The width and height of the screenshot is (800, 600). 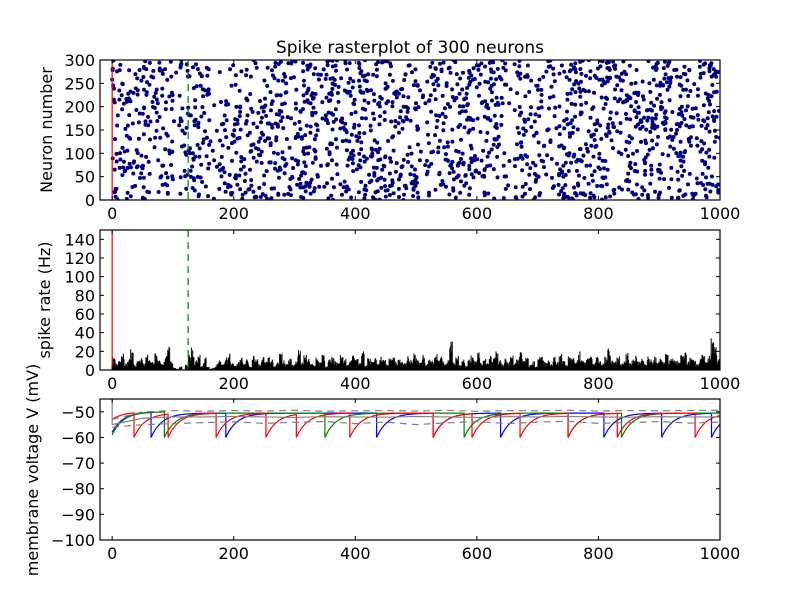 I want to click on y-tick-label: −60, so click(x=78, y=437).